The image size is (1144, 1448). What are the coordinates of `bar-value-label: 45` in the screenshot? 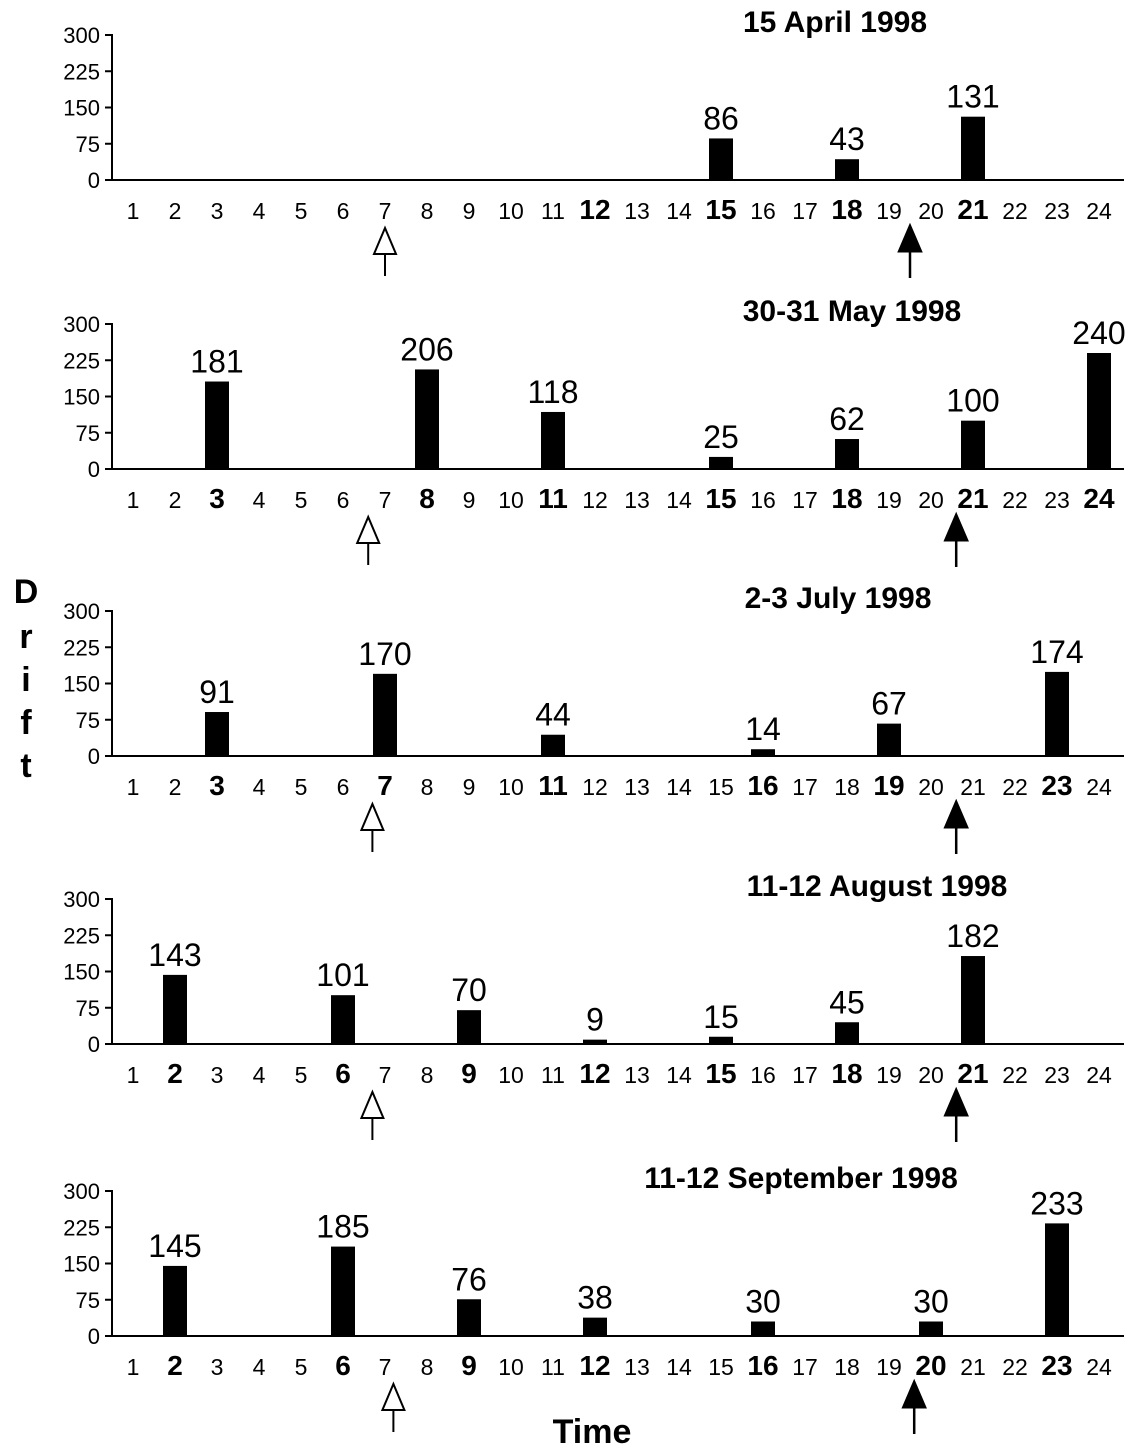 It's located at (847, 1002).